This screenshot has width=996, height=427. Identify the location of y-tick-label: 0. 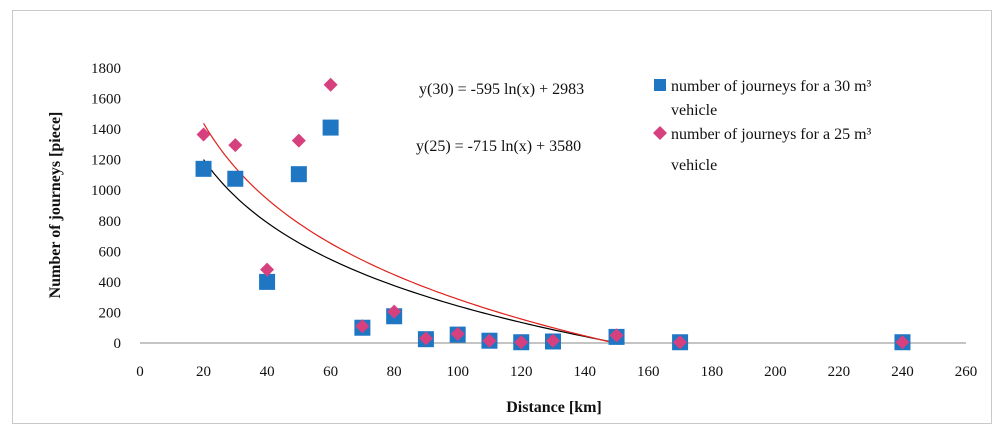
(118, 344).